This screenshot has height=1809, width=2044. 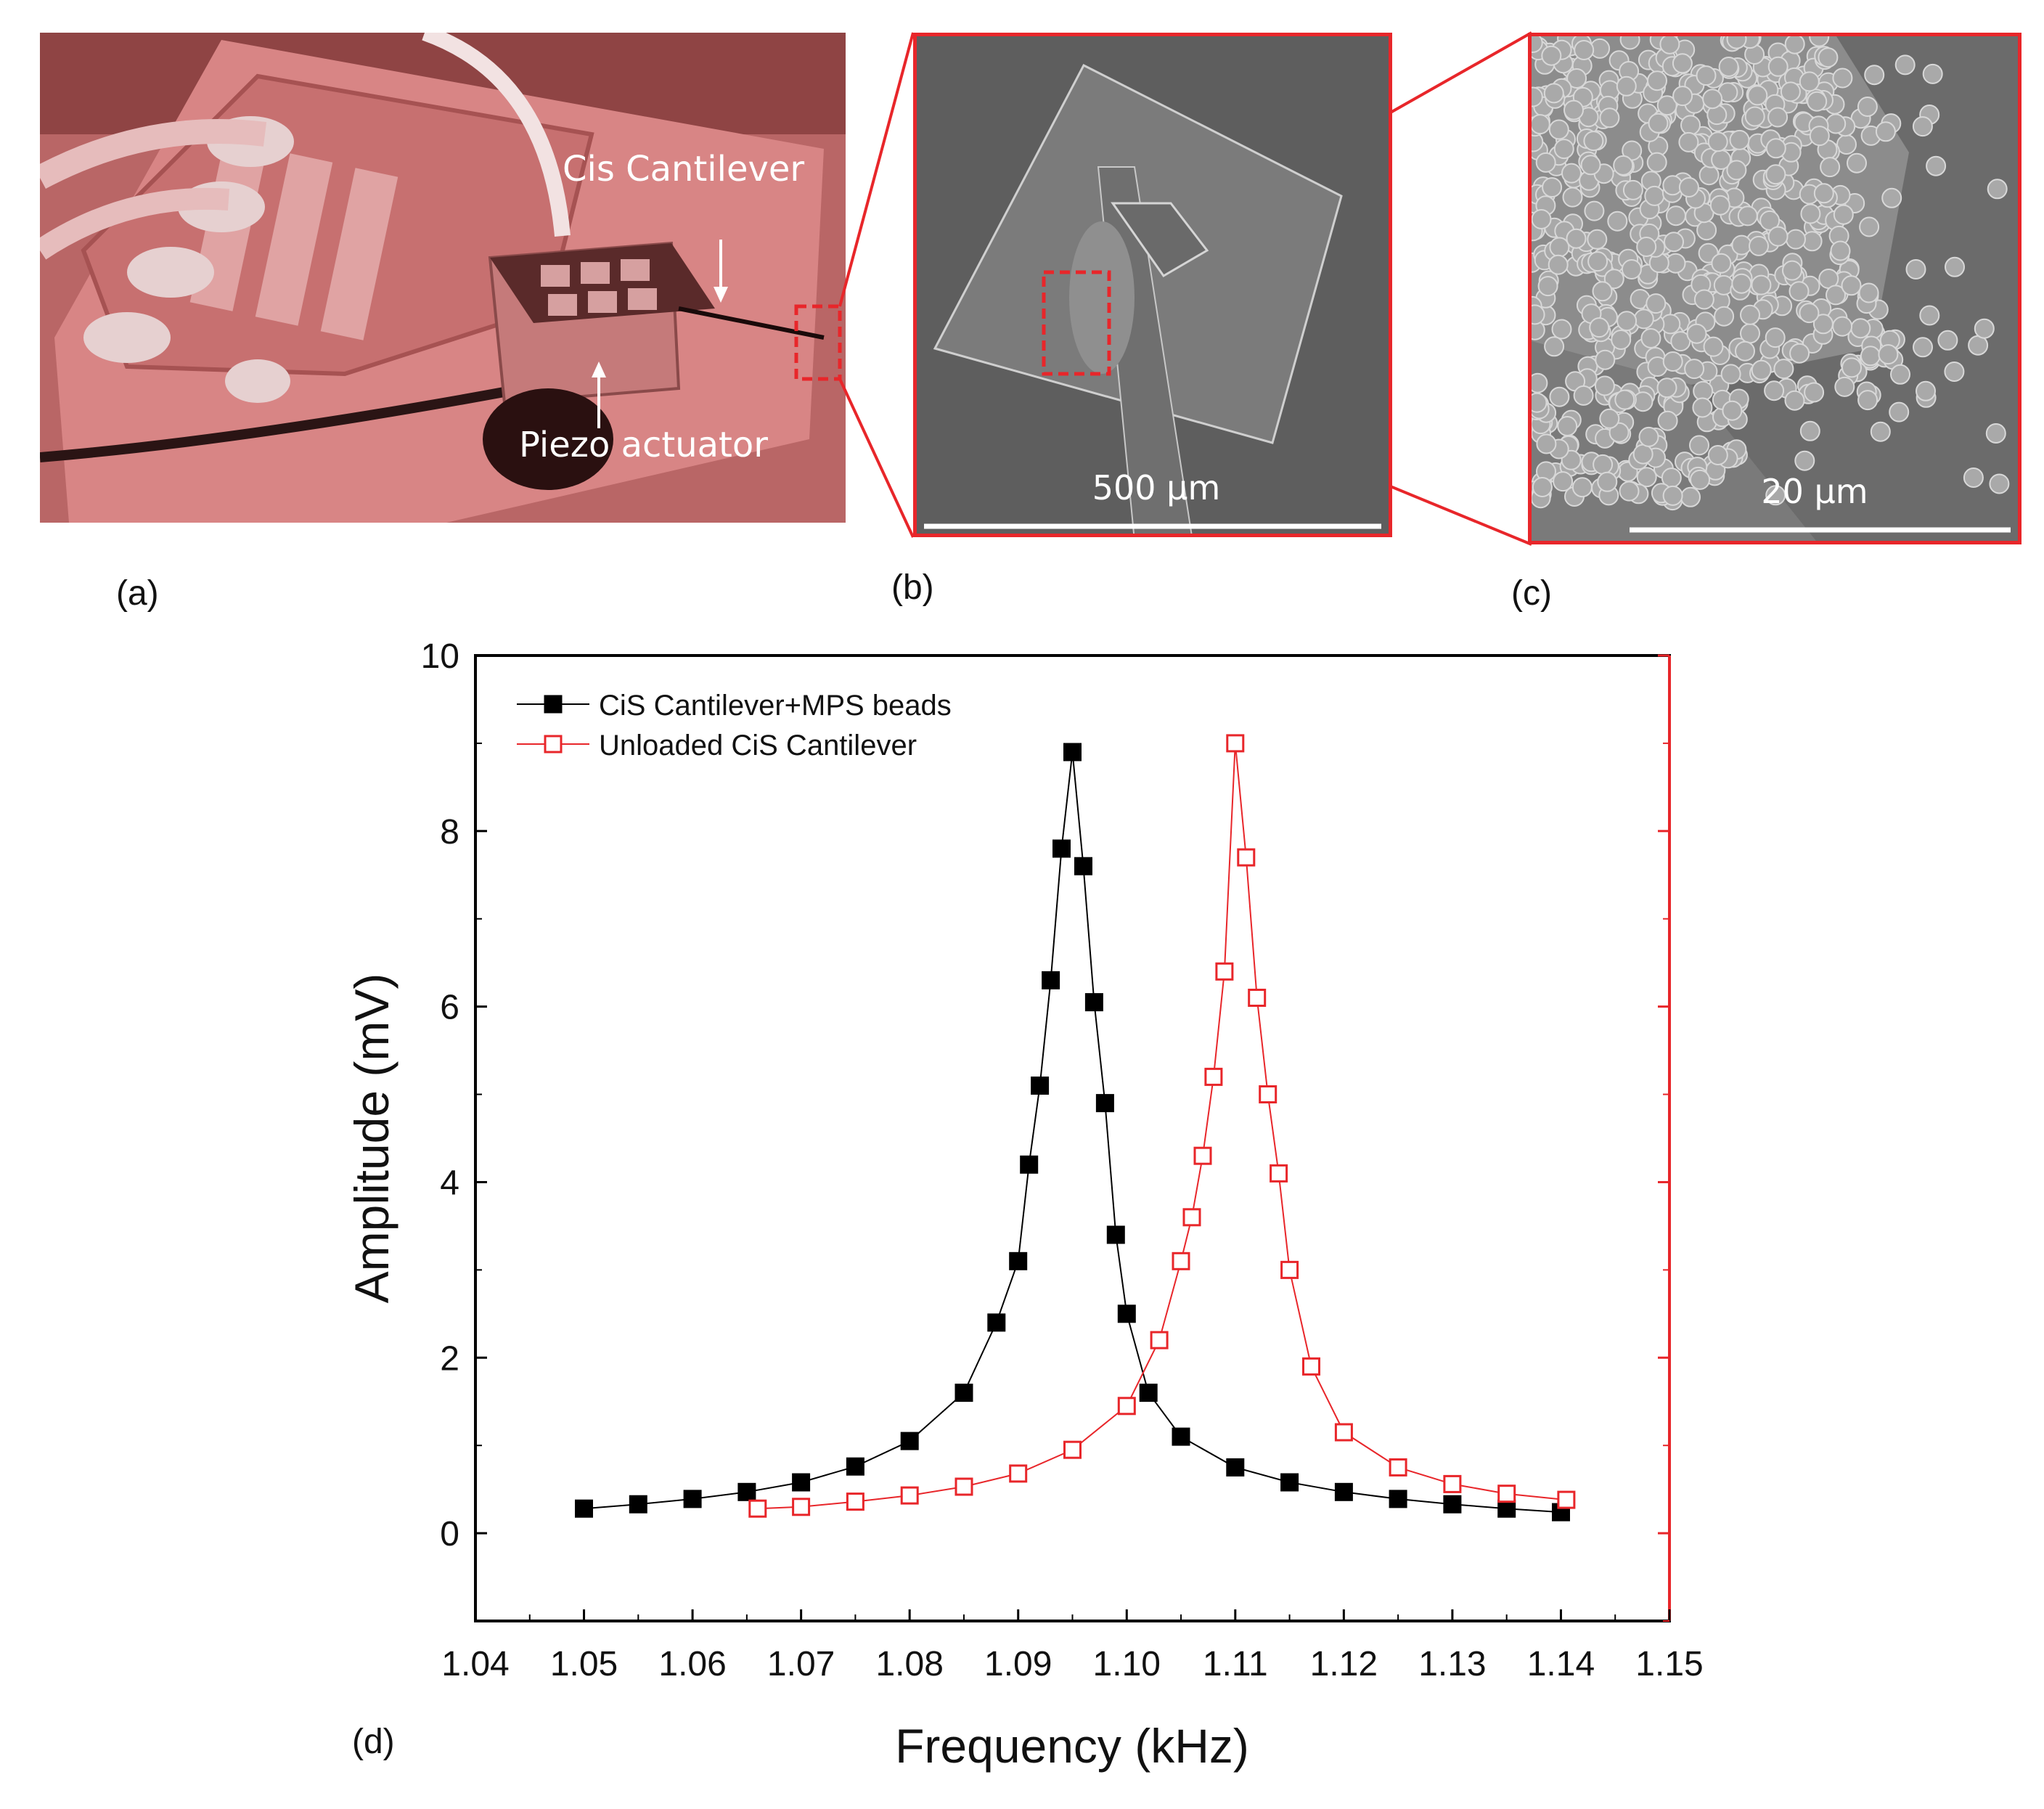 I want to click on y-axis-label: Amplitude (mV), so click(x=371, y=1138).